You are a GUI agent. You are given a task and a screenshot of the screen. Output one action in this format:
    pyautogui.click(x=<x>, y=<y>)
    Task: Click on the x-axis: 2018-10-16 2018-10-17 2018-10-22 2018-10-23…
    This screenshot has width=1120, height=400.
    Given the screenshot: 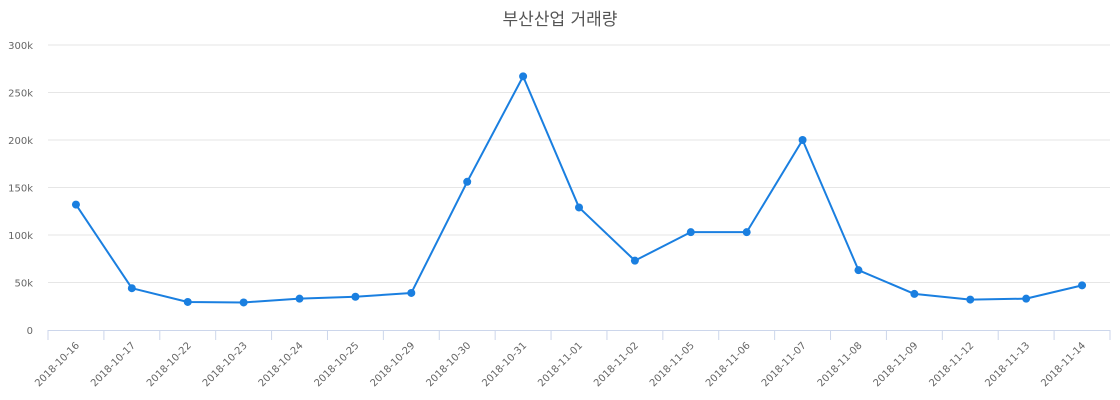 What is the action you would take?
    pyautogui.click(x=572, y=359)
    